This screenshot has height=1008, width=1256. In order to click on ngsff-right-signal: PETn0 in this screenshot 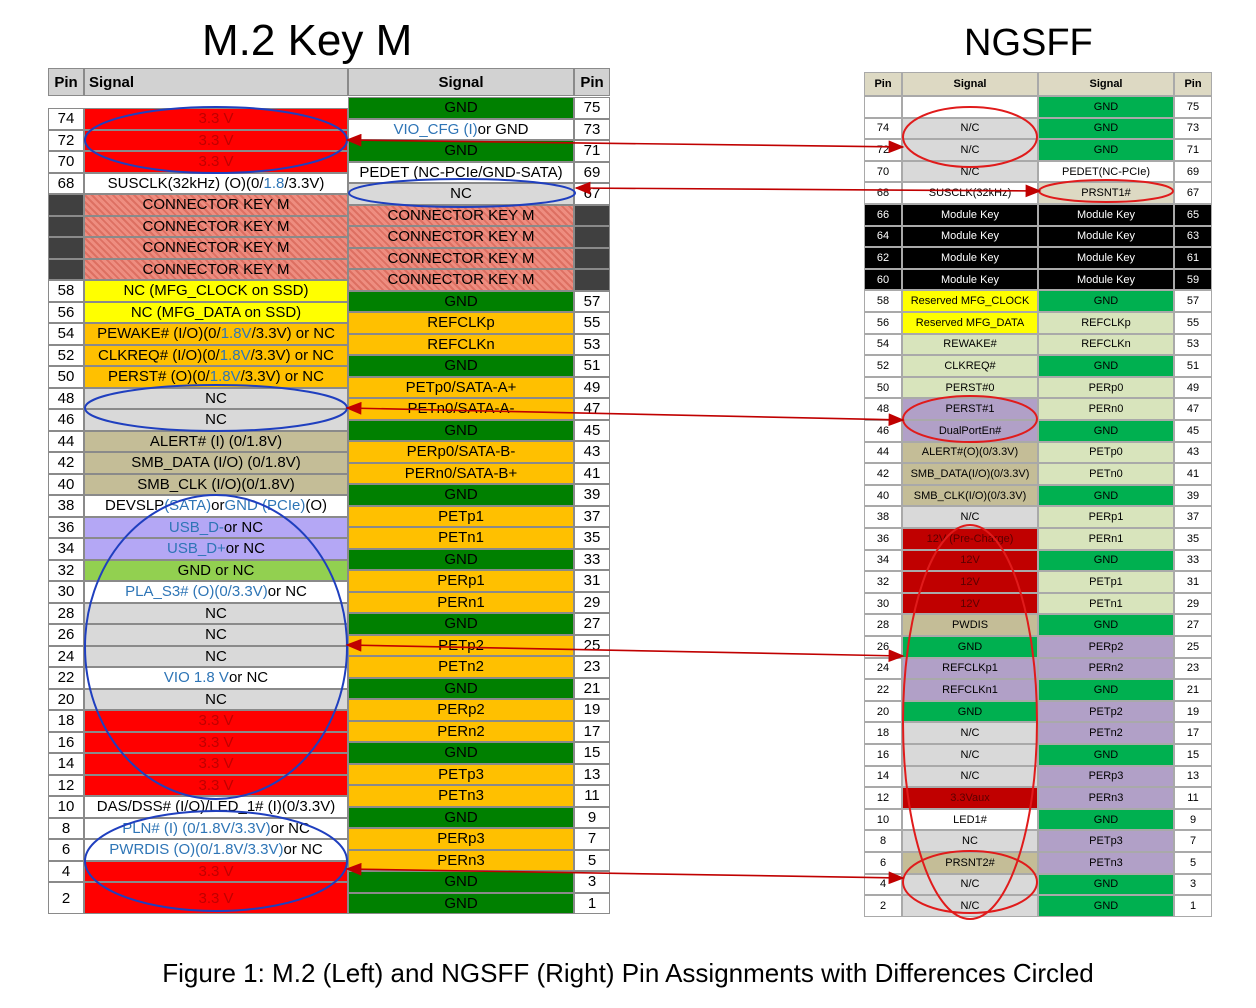, I will do `click(1106, 474)`.